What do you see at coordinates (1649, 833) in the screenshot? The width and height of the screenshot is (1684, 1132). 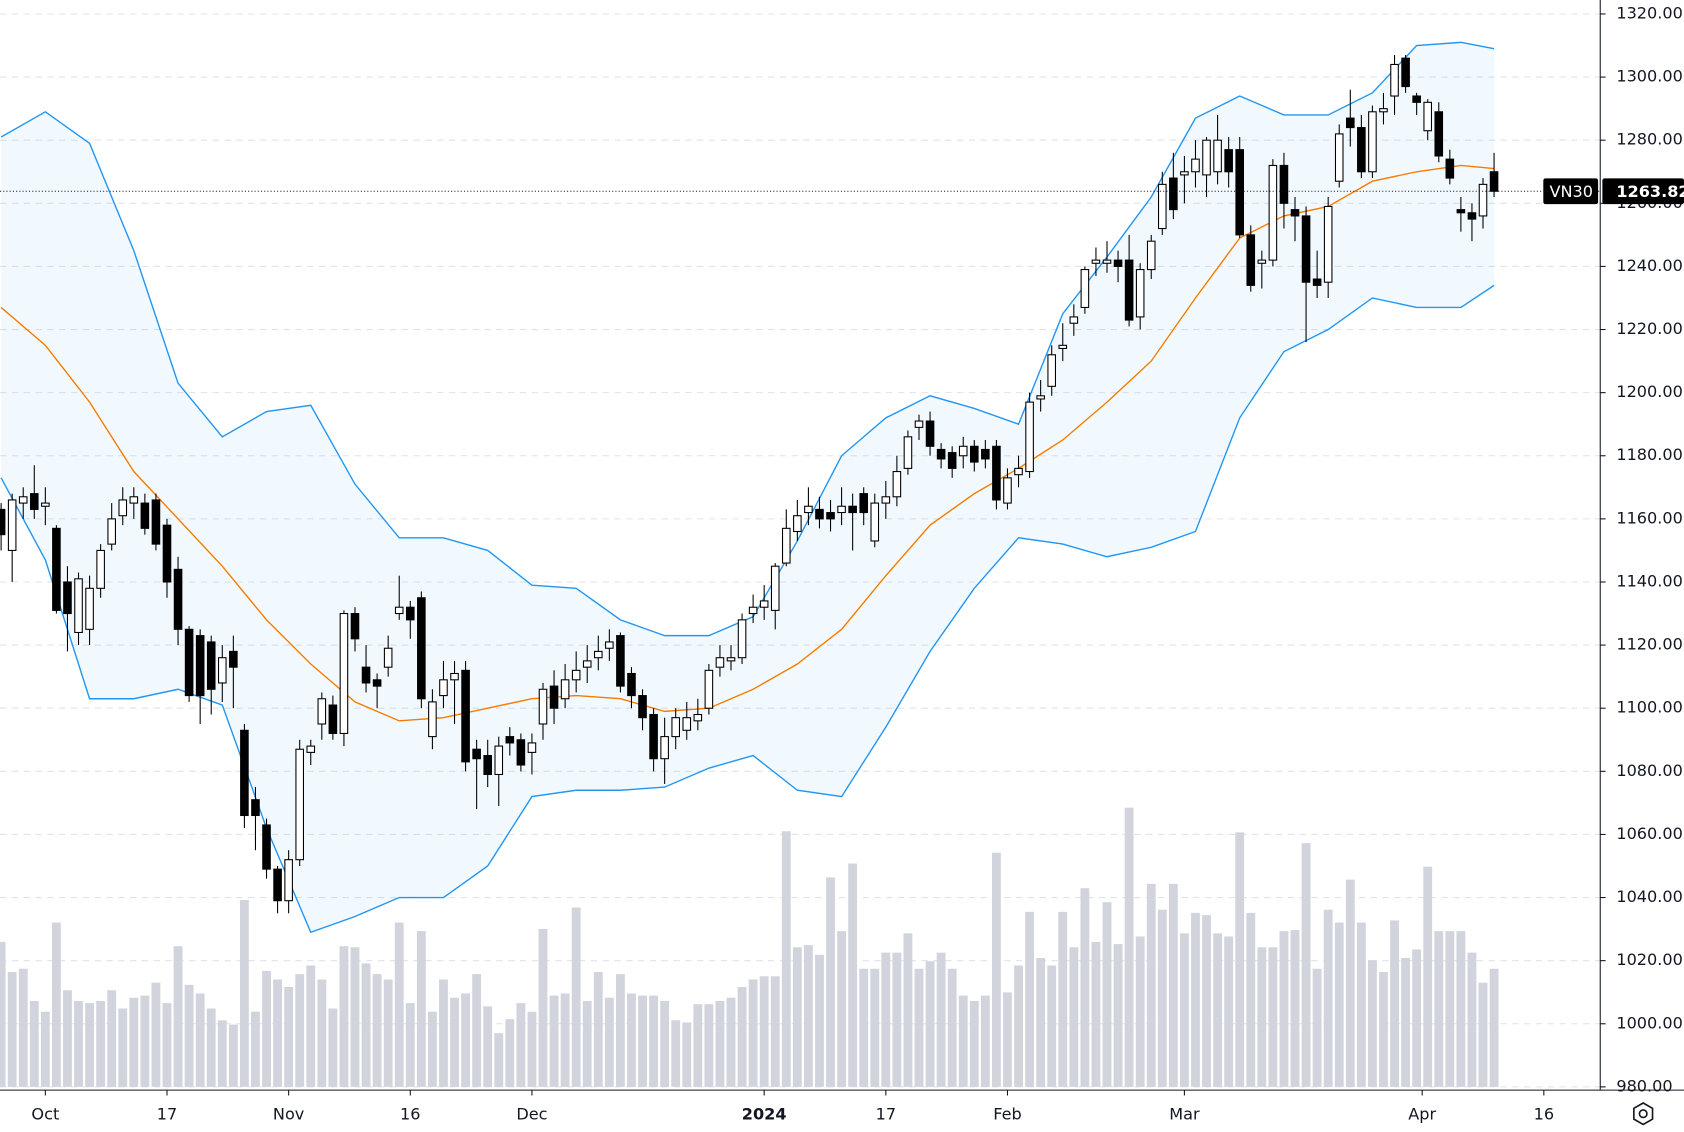 I see `y-tick-label: 1060.00` at bounding box center [1649, 833].